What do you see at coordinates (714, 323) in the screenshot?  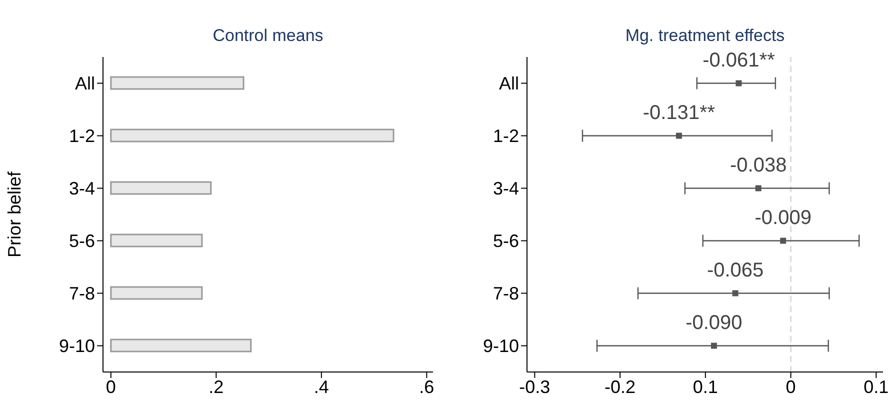 I see `data-label: -0.090` at bounding box center [714, 323].